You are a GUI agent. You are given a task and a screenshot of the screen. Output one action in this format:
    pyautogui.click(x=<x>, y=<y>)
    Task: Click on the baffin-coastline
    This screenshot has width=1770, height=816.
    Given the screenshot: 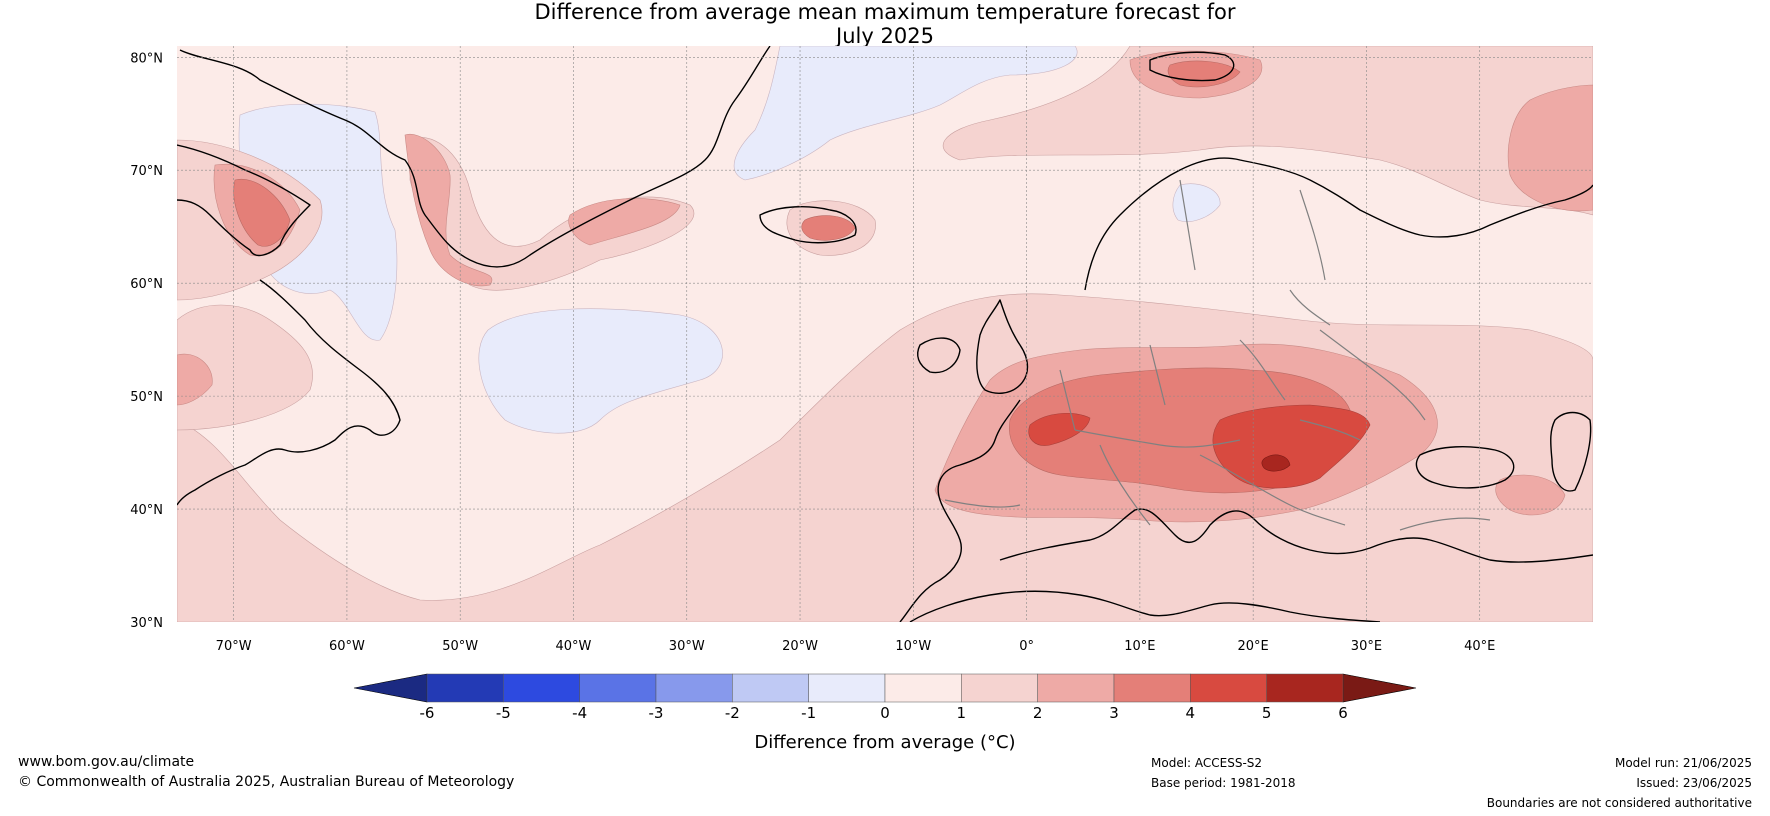 What is the action you would take?
    pyautogui.click(x=244, y=200)
    